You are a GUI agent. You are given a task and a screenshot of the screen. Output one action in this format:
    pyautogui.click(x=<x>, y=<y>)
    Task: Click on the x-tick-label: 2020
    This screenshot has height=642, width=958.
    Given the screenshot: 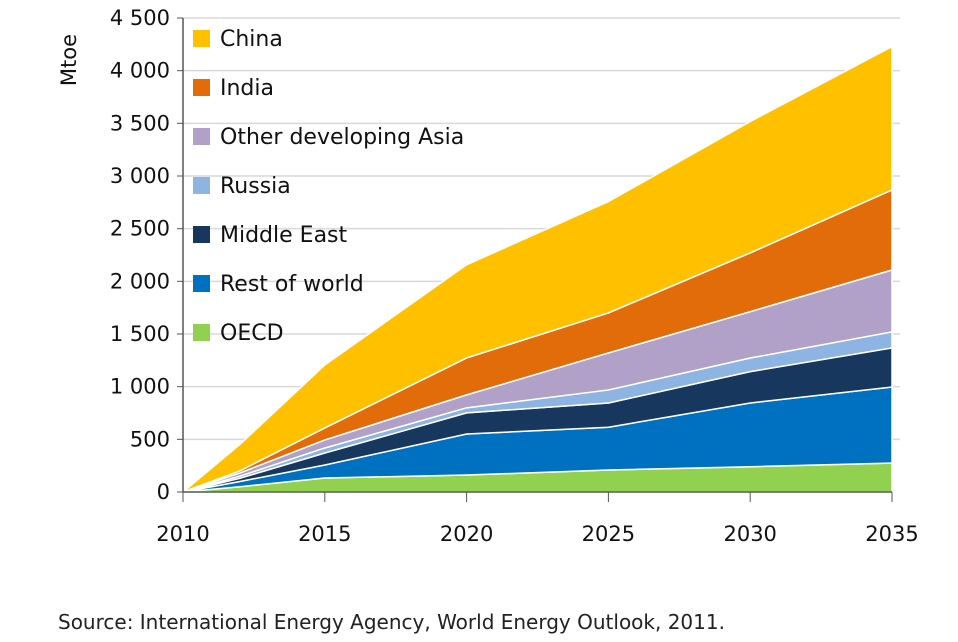 What is the action you would take?
    pyautogui.click(x=466, y=534)
    